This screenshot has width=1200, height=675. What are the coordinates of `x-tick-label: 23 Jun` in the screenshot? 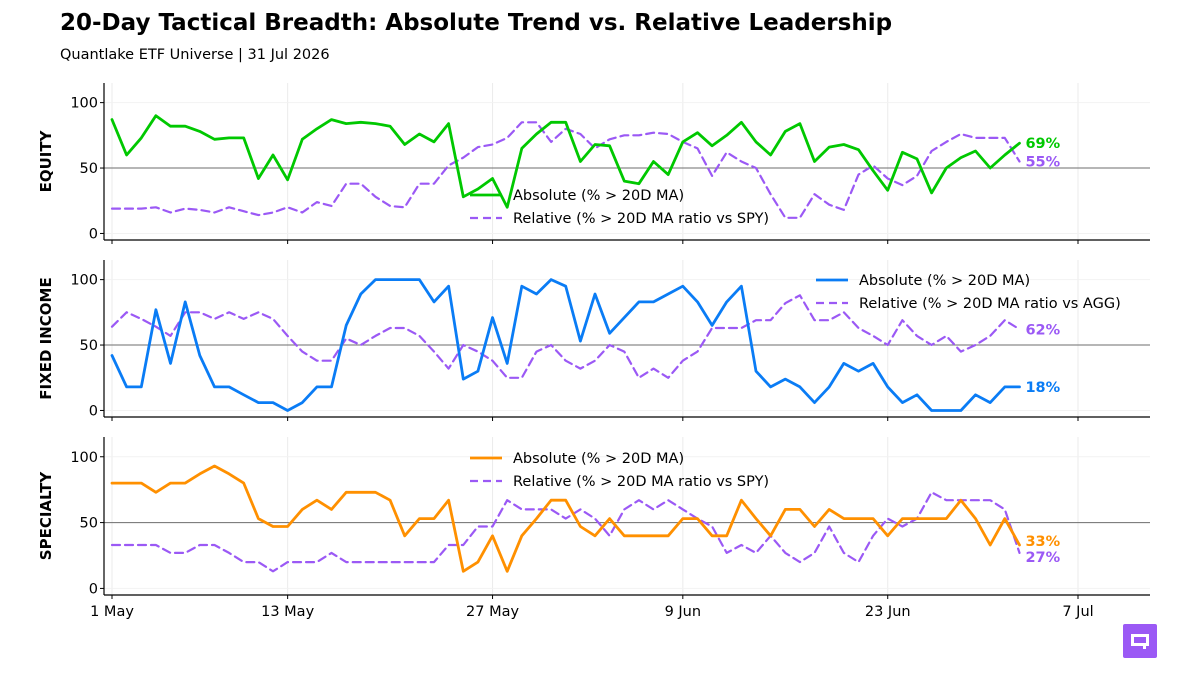 It's located at (888, 612).